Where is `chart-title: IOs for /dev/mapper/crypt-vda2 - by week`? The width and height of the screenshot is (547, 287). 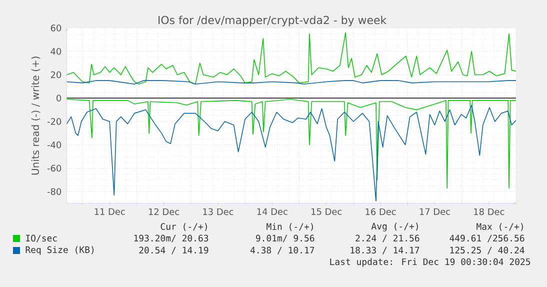 chart-title: IOs for /dev/mapper/crypt-vda2 - by week is located at coordinates (272, 21).